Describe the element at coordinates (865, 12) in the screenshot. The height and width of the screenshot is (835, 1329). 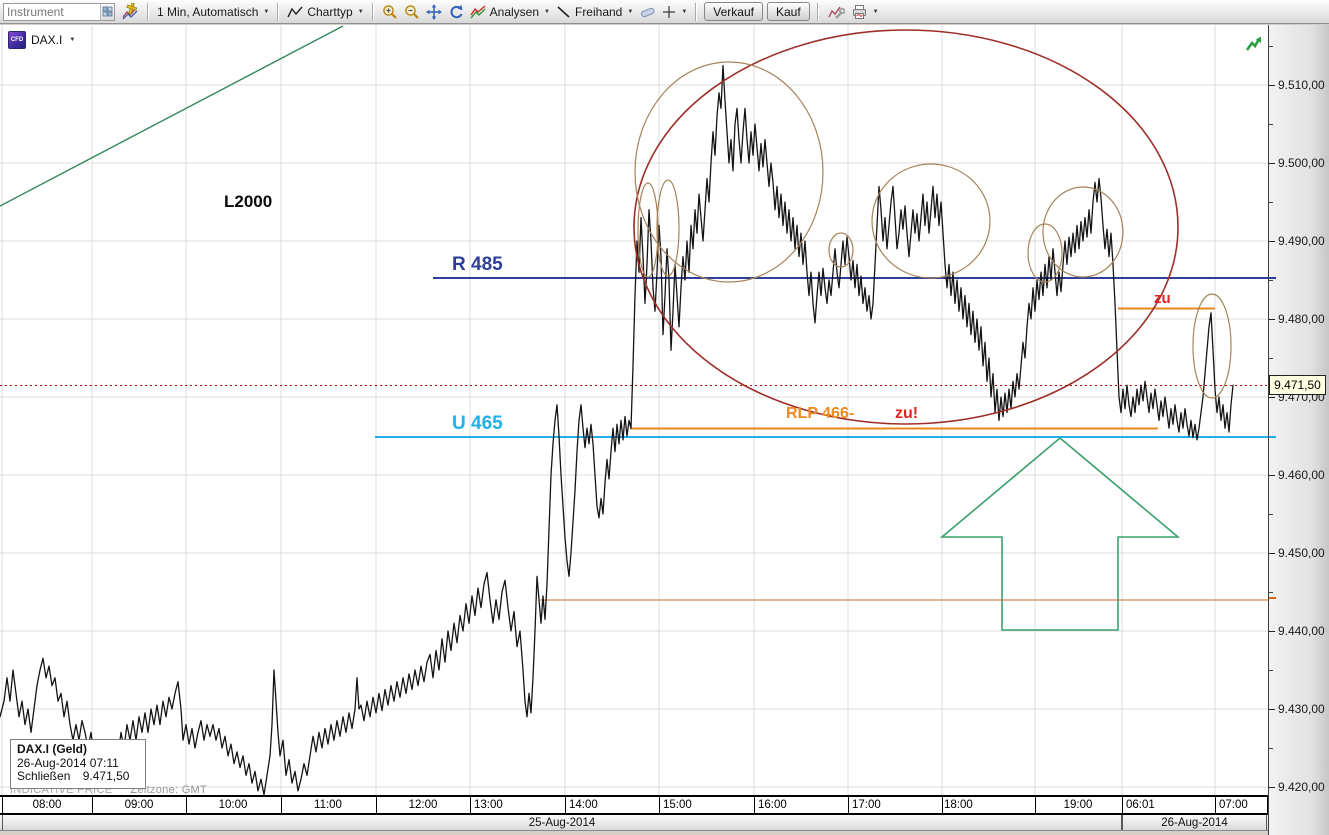
I see `print-dropdown: ▼` at that location.